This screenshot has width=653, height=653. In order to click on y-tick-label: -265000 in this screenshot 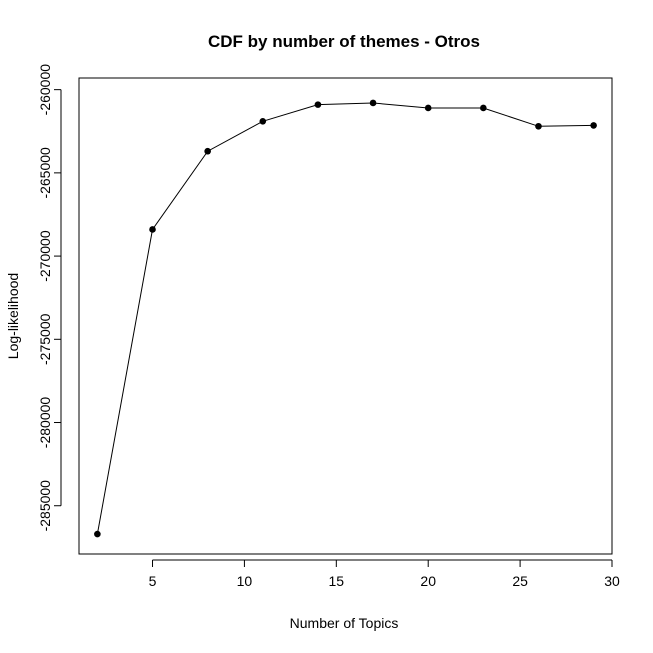, I will do `click(45, 173)`.